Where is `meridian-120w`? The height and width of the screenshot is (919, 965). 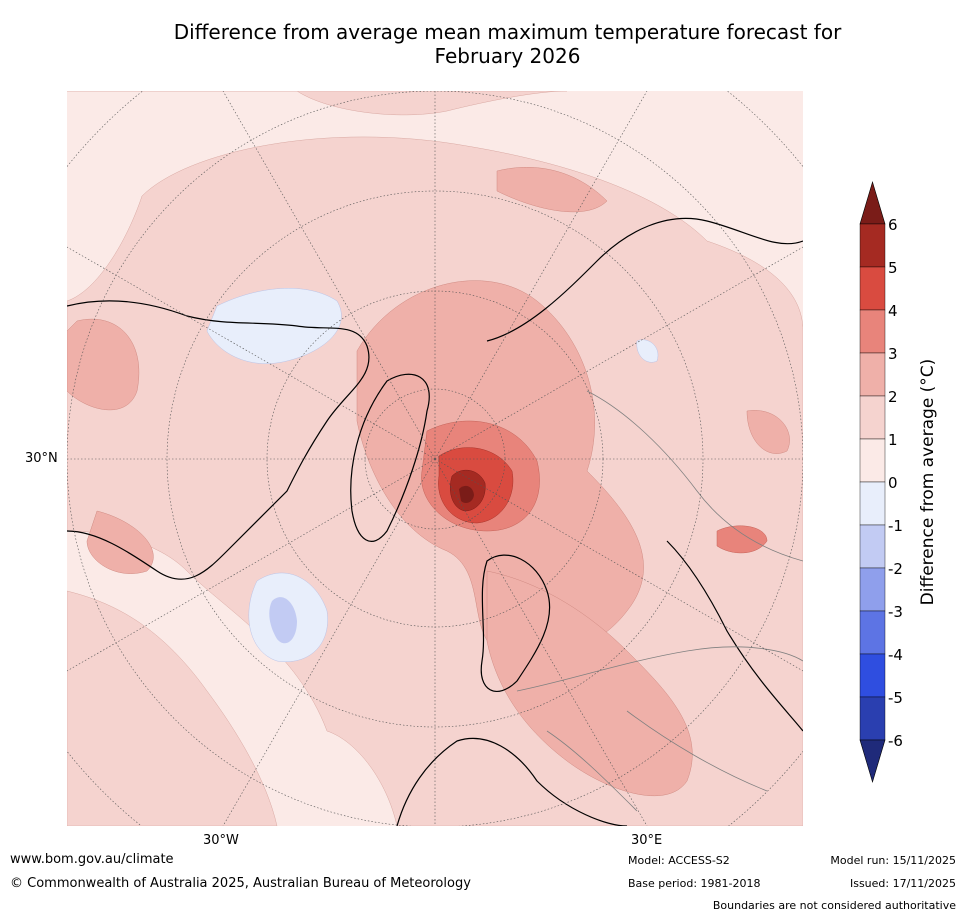 meridian-120w is located at coordinates (251, 353).